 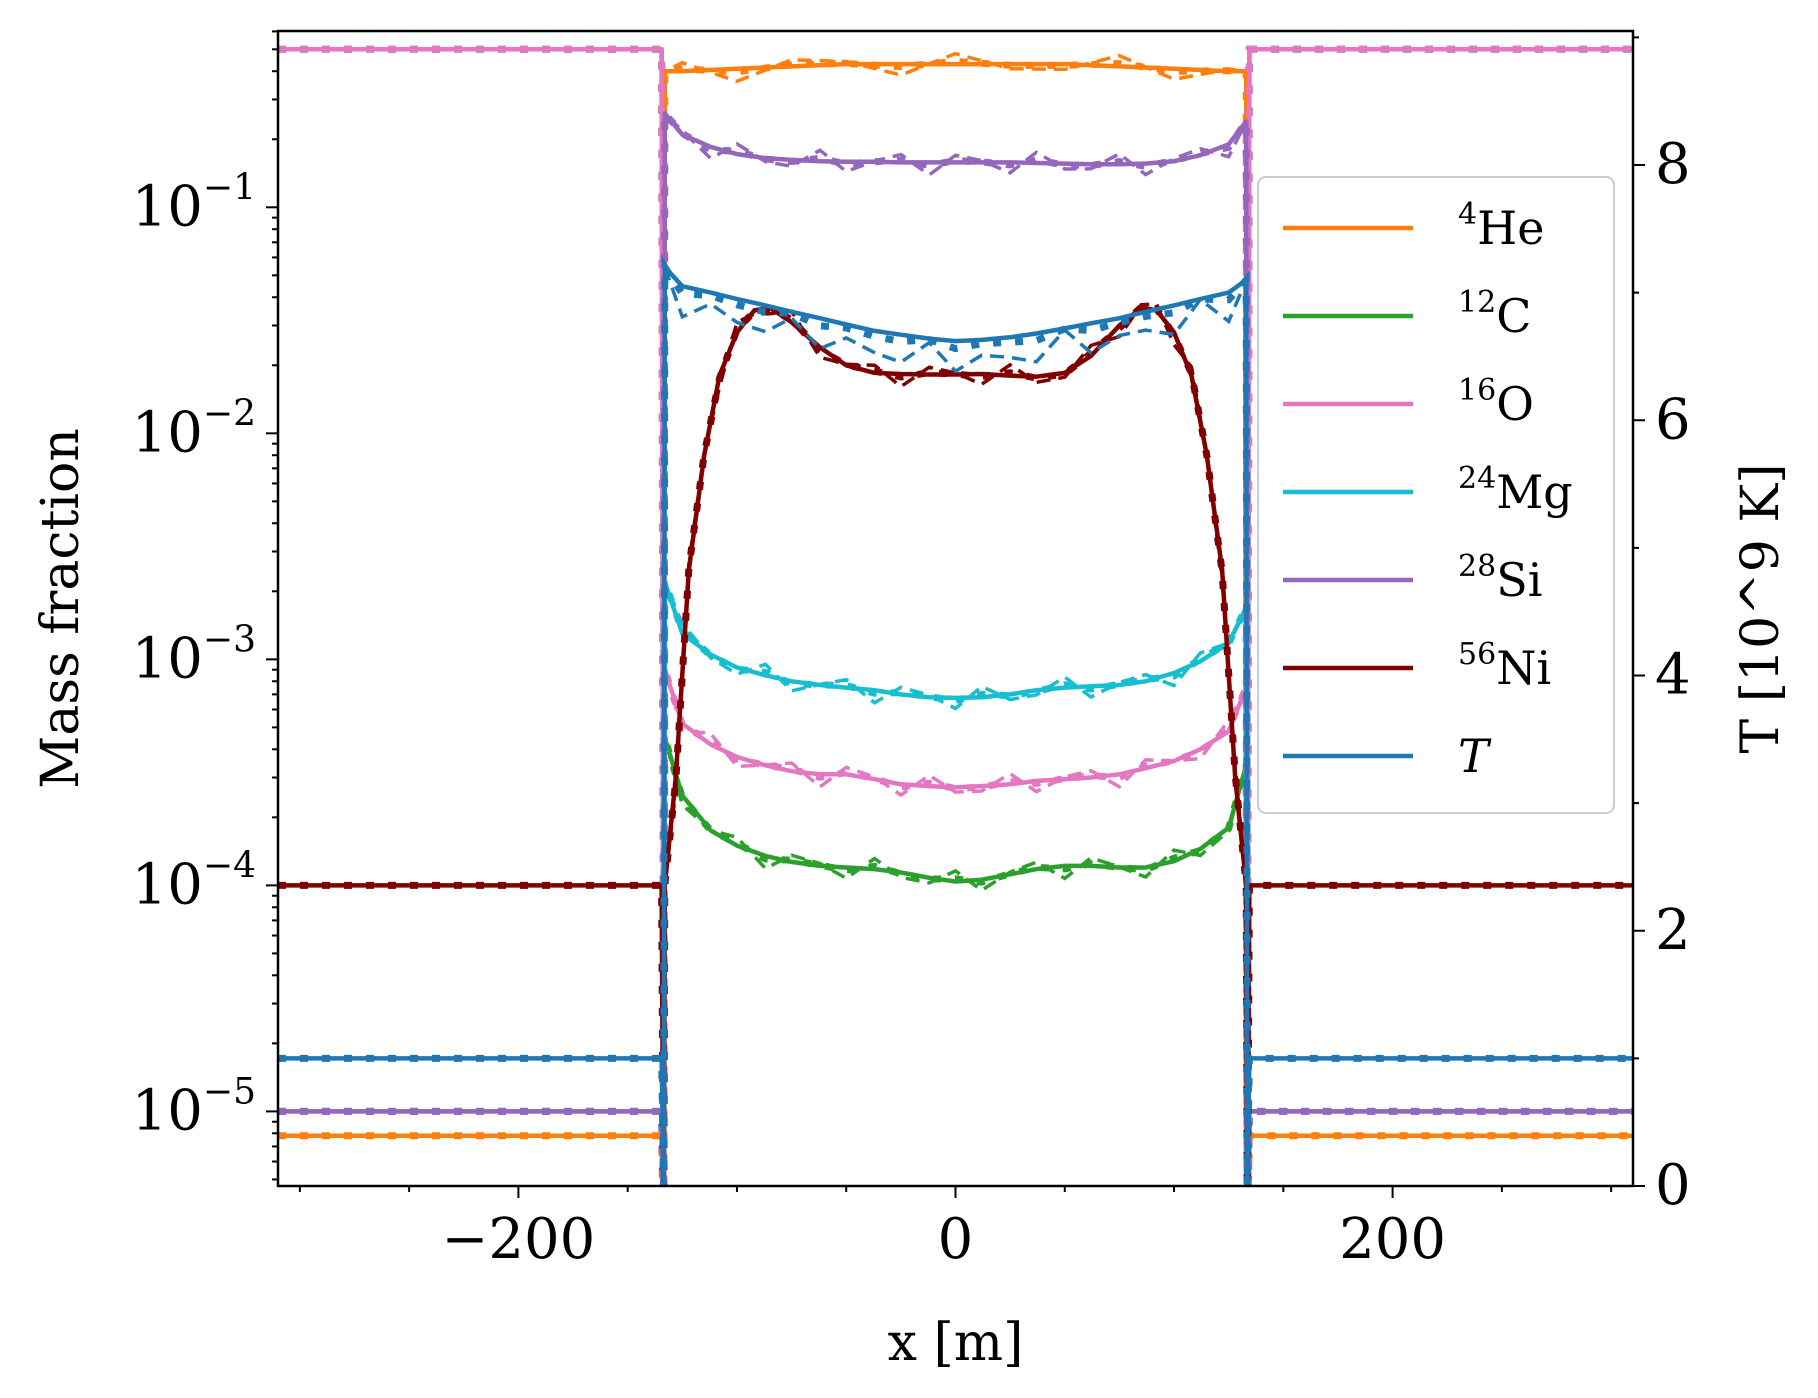 I want to click on legend-item-he4: 4He, so click(x=1413, y=226).